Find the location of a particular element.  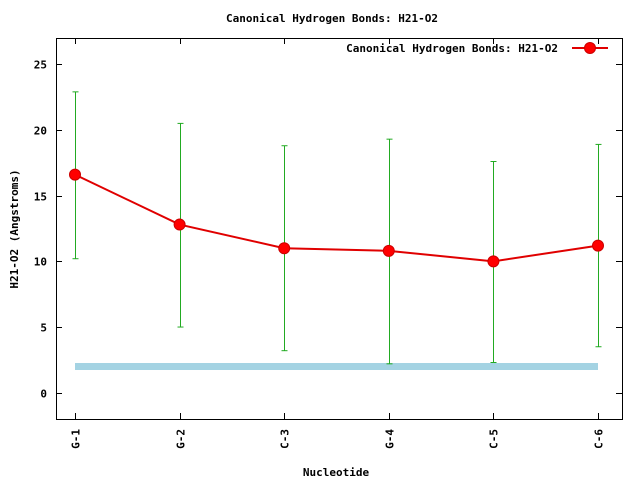

x-tick-label: G-4 is located at coordinates (390, 439).